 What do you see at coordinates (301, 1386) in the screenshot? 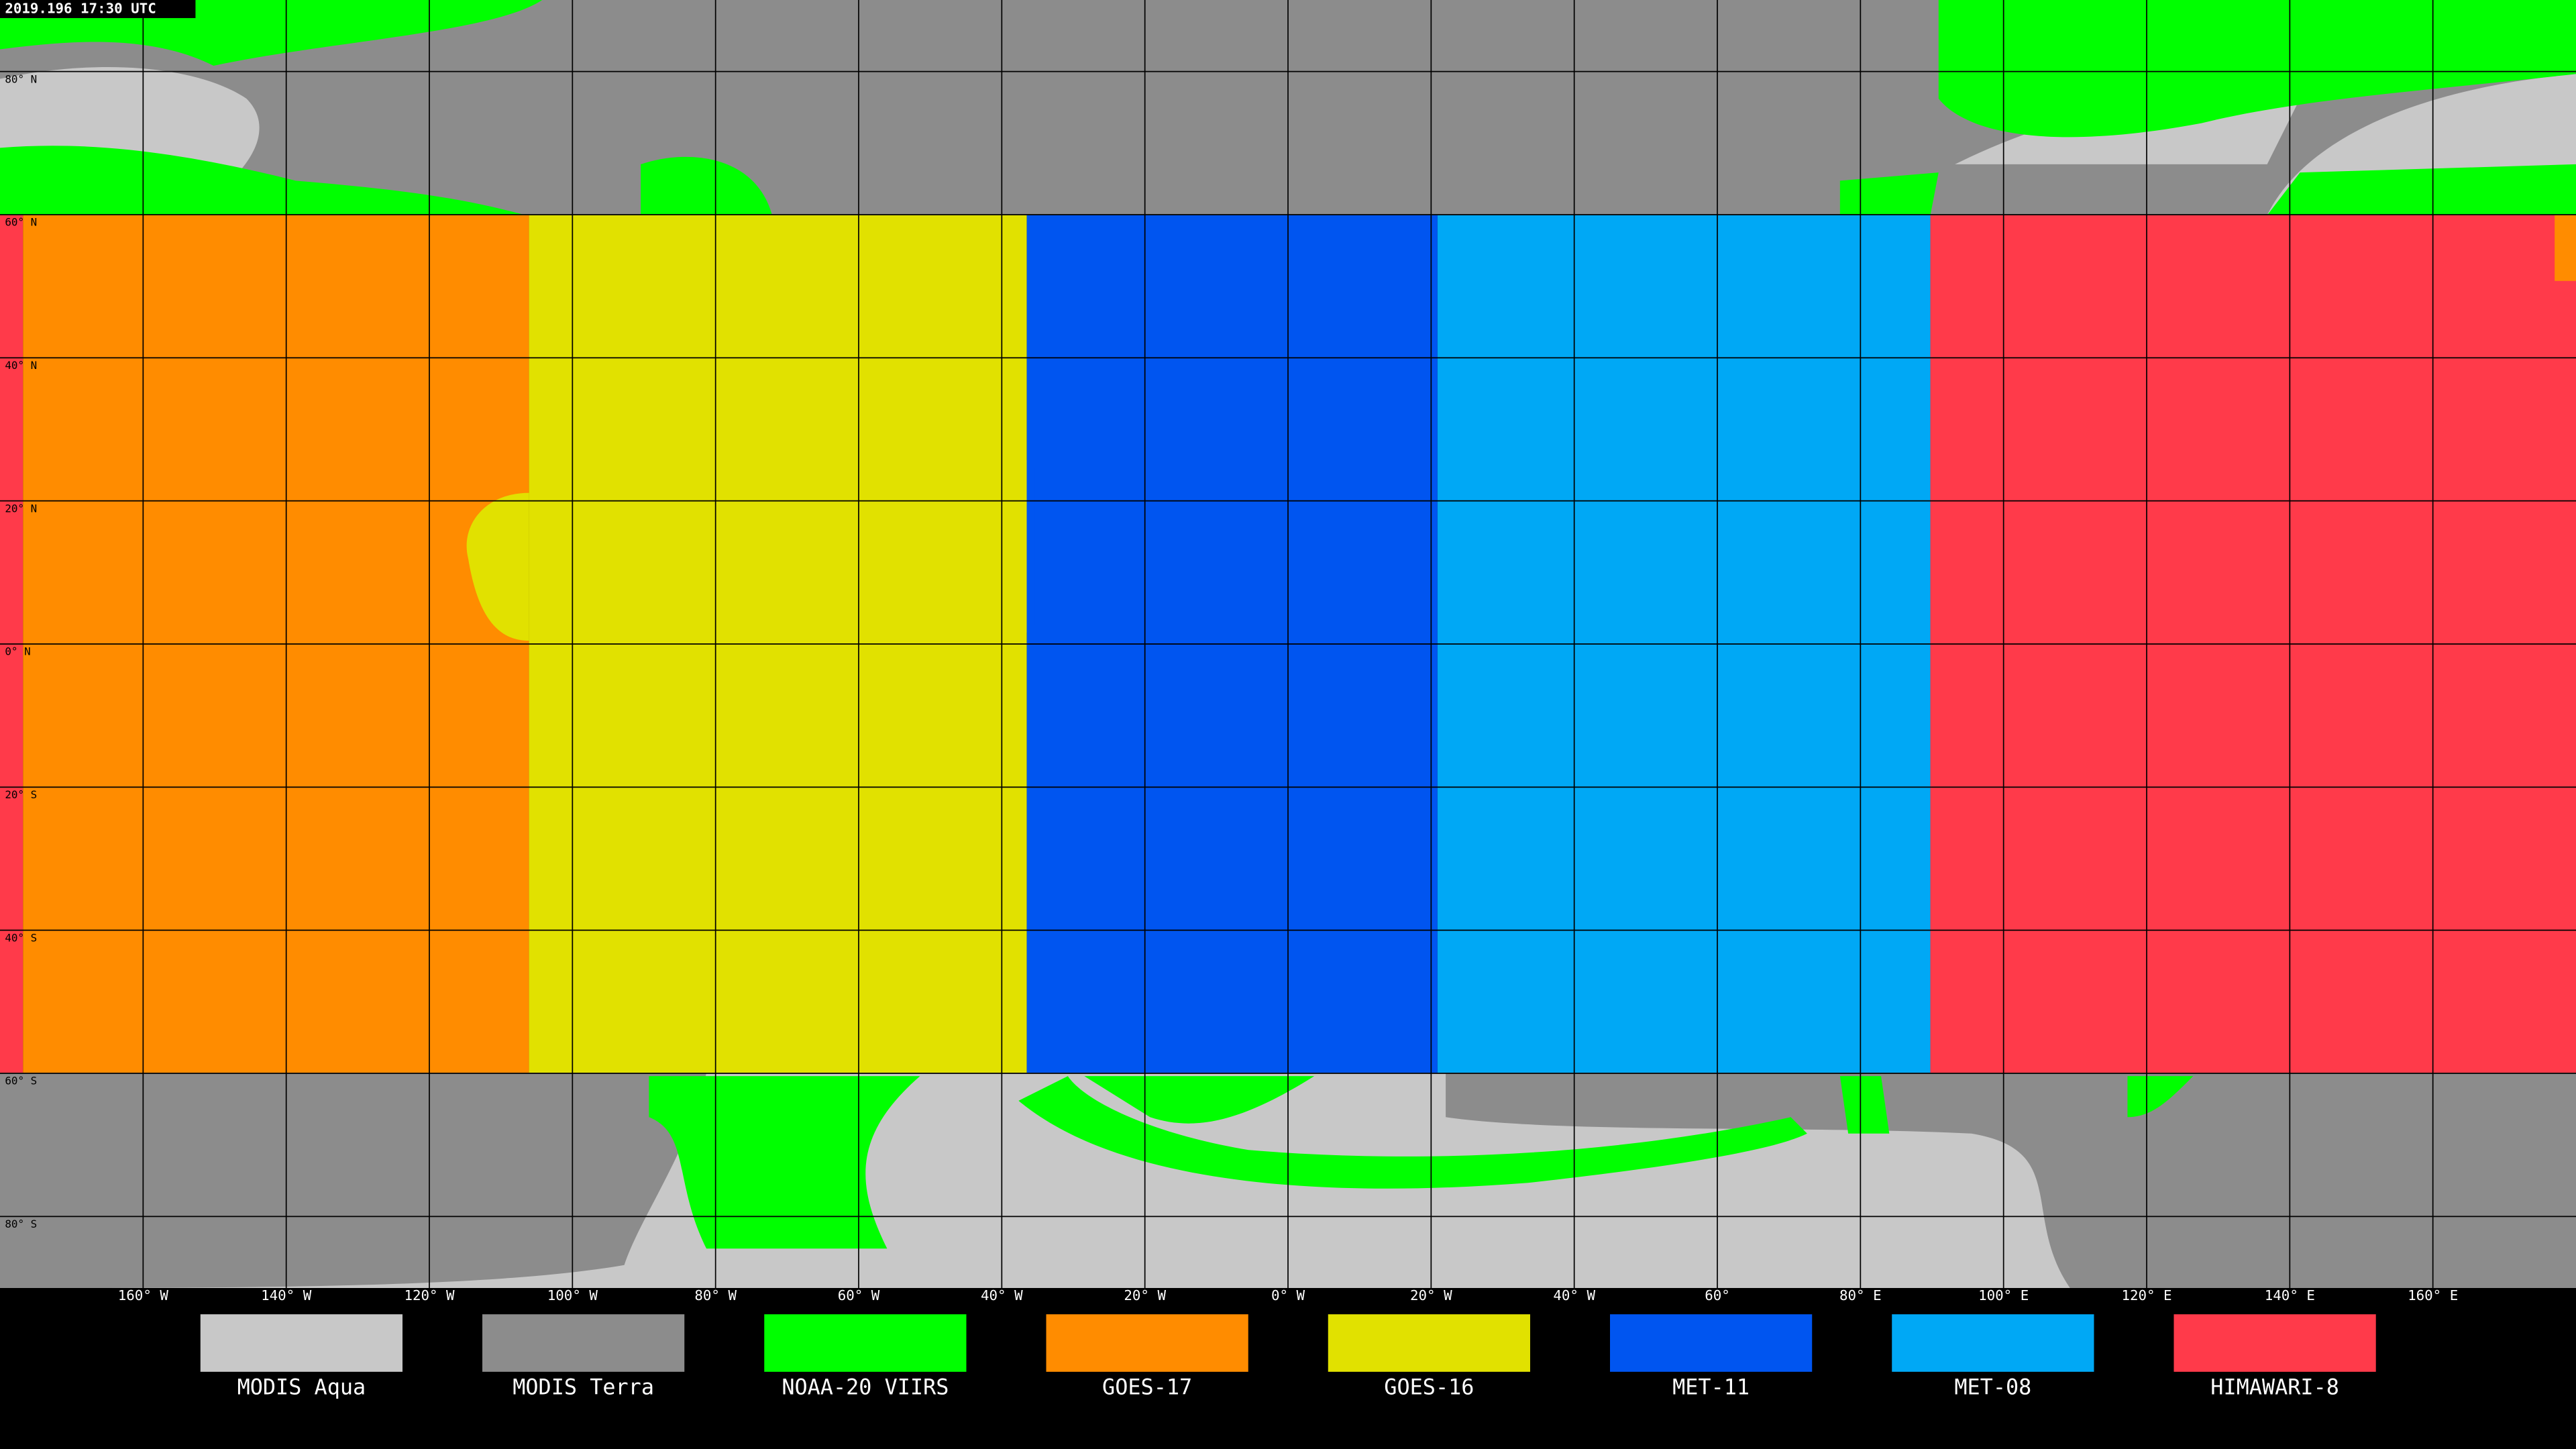
I see `legend-label: MODIS Aqua` at bounding box center [301, 1386].